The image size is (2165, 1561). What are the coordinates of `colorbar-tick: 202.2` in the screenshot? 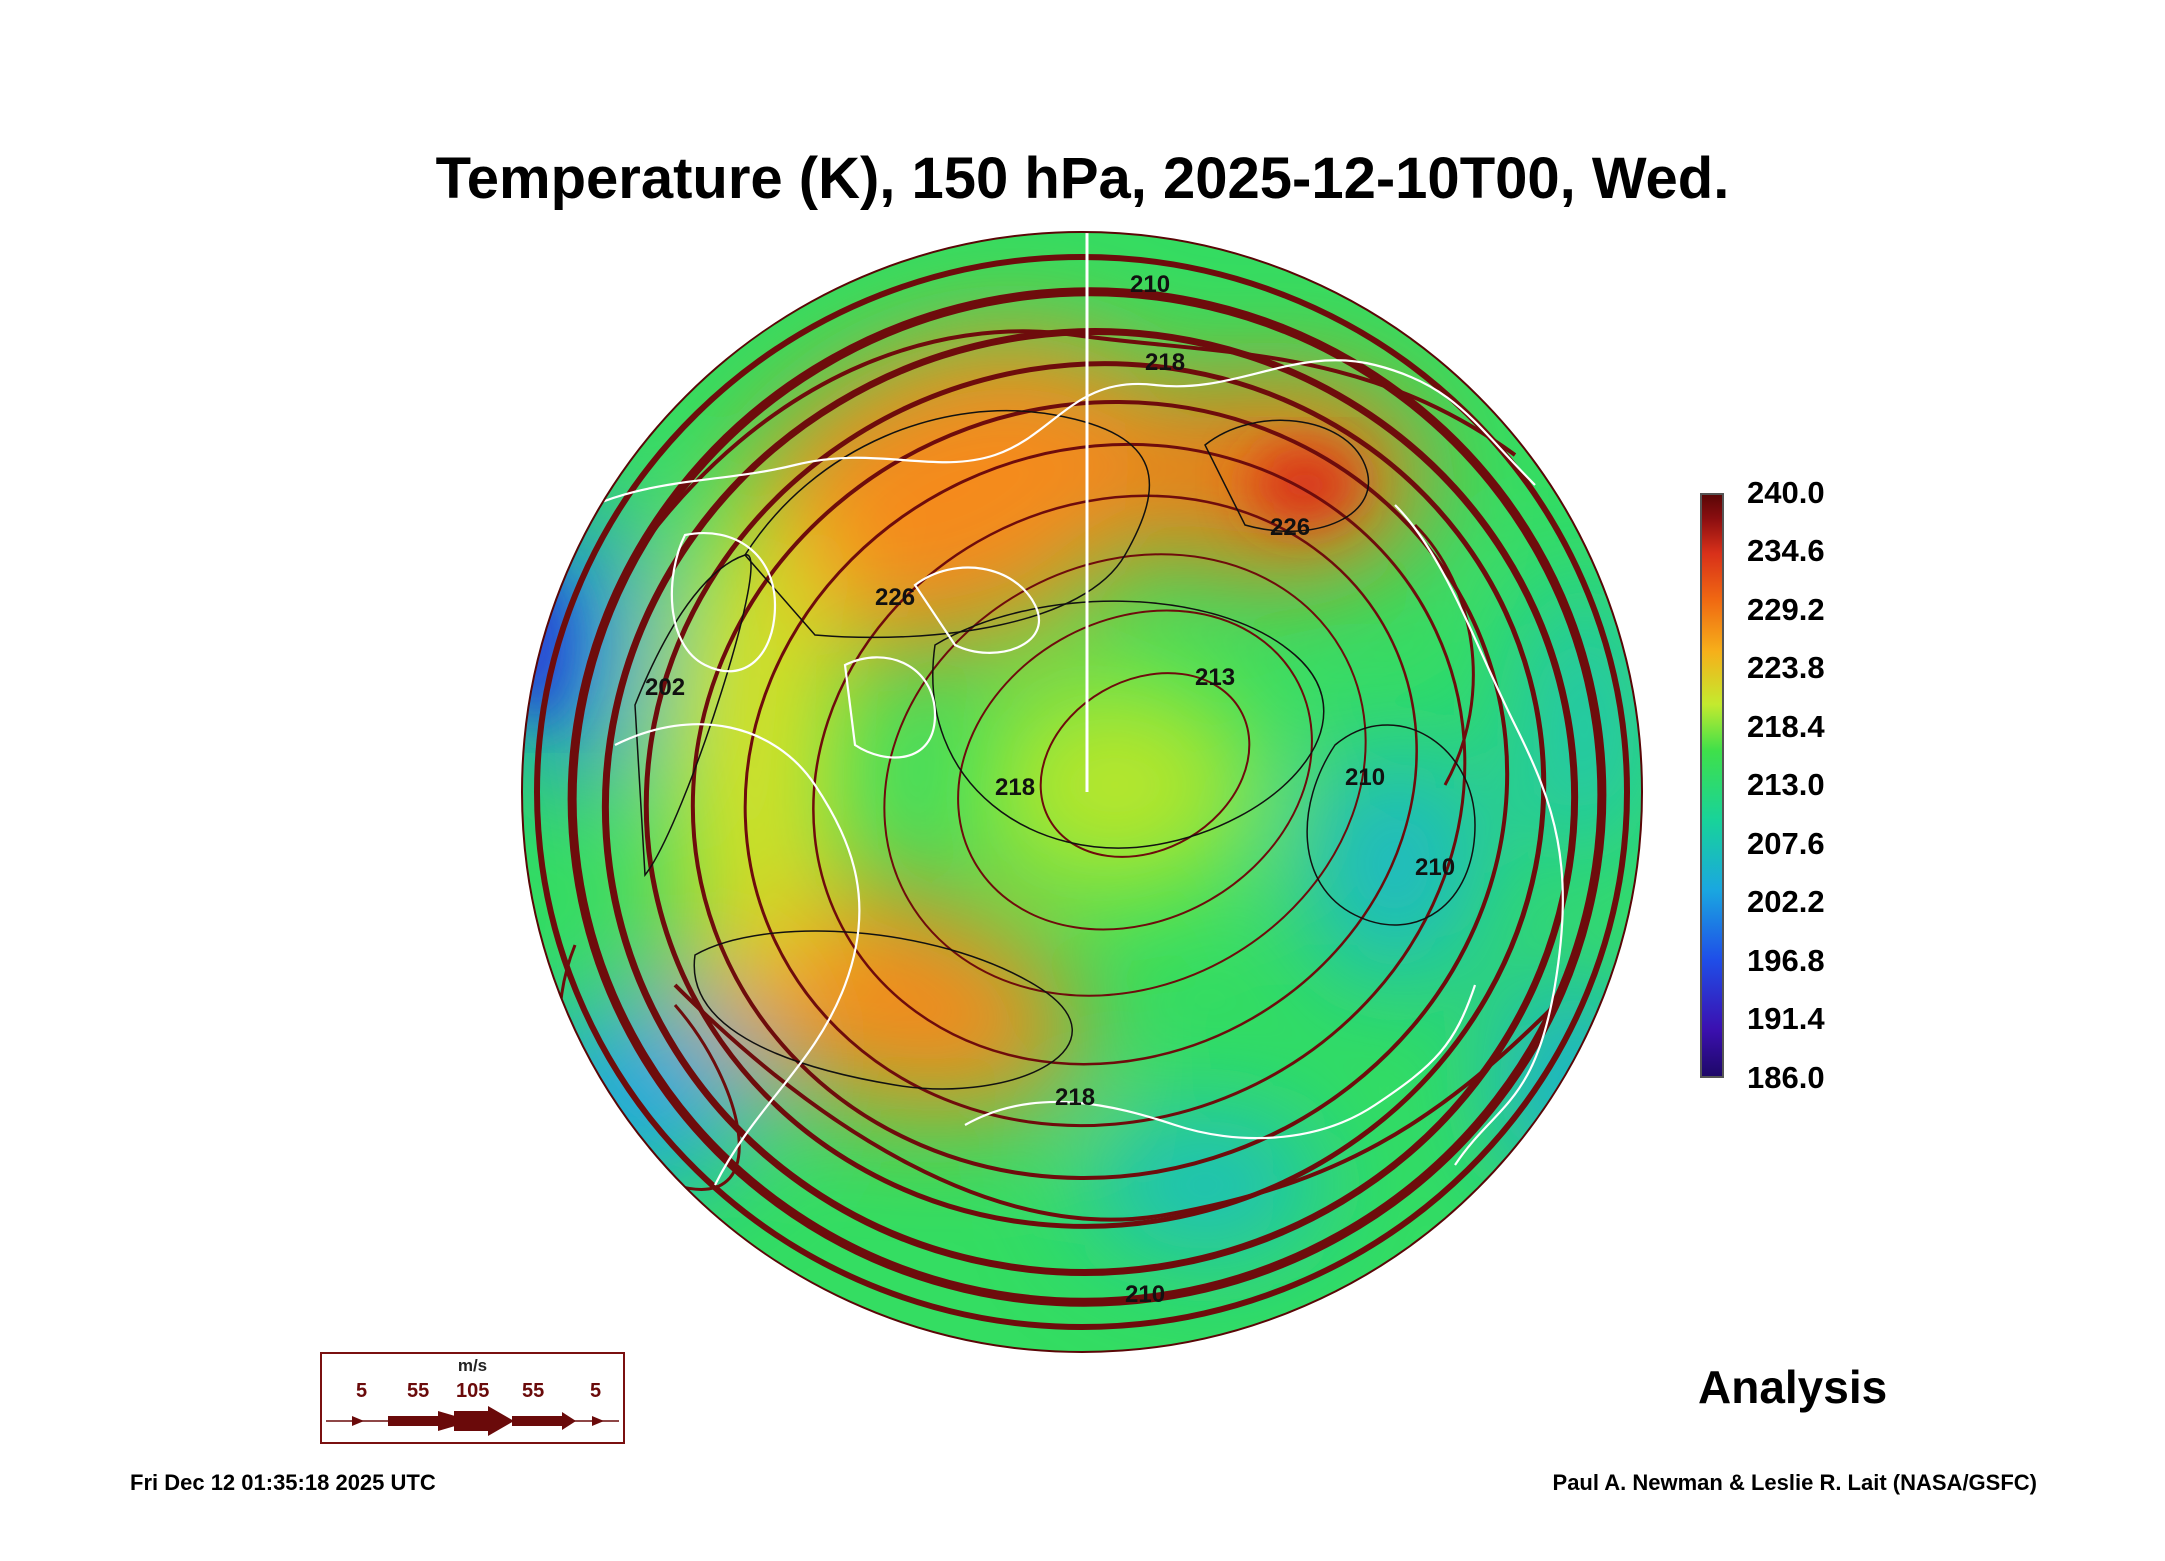 It's located at (1786, 901).